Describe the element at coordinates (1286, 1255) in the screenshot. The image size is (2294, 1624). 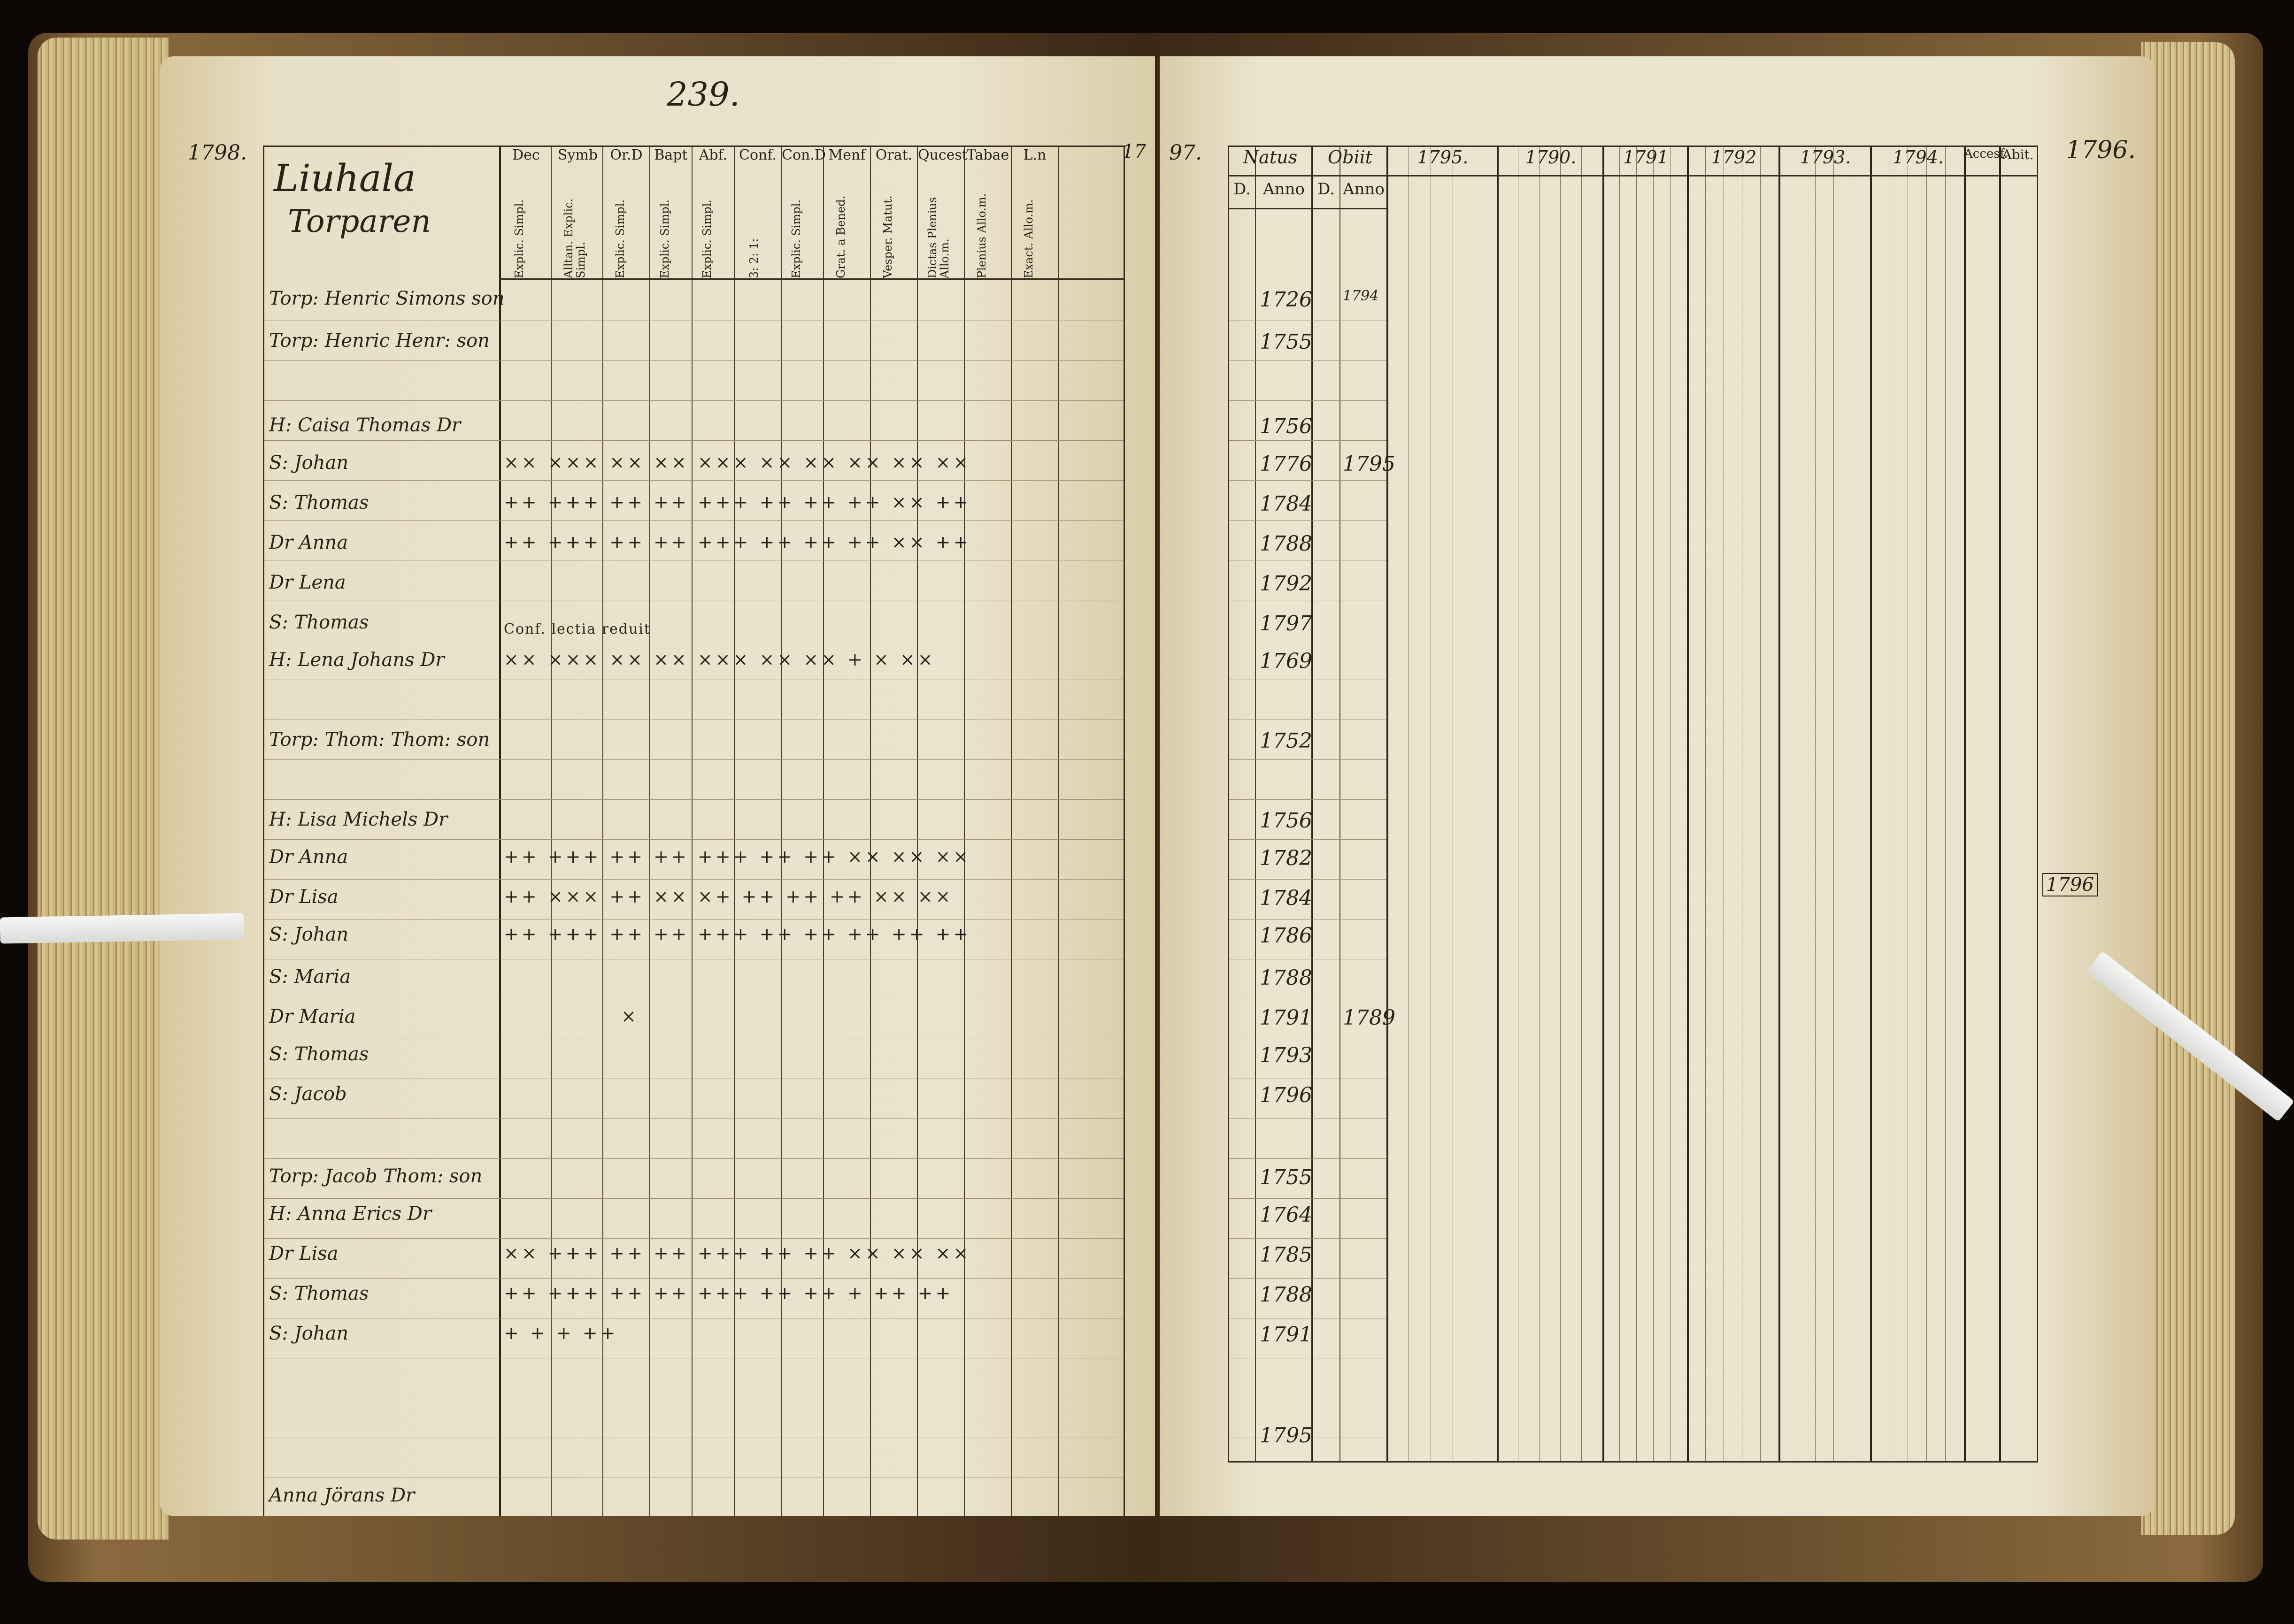
I see `birth-year: 1785` at that location.